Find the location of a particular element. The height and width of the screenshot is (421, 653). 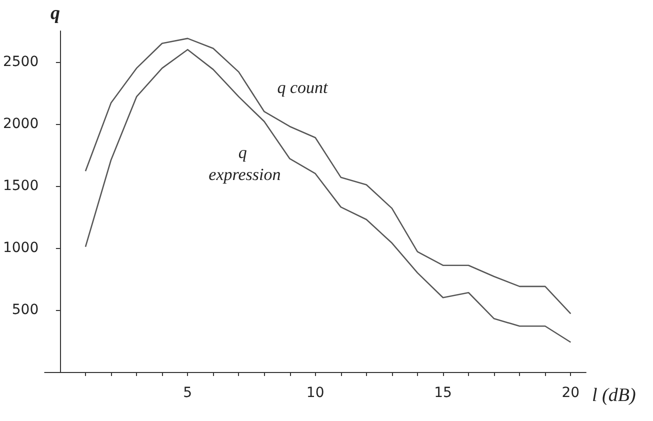

x-tick-label: 20 is located at coordinates (571, 393).